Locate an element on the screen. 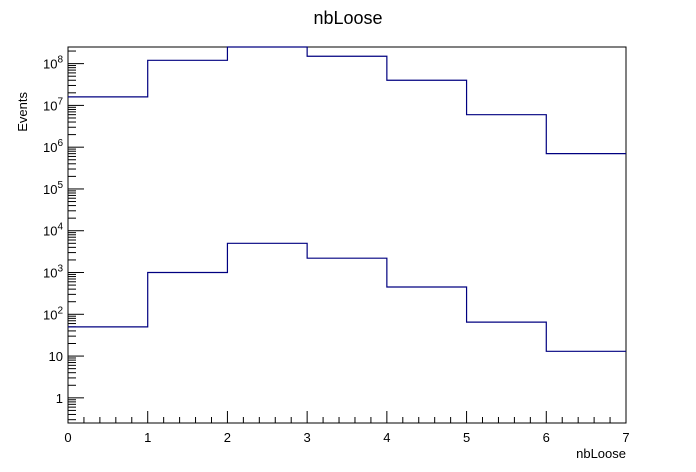  chart-title: nbLoose is located at coordinates (347, 18).